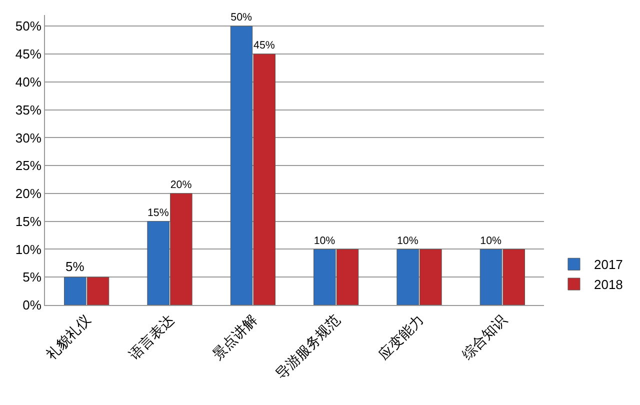 The height and width of the screenshot is (405, 640). What do you see at coordinates (241, 18) in the screenshot?
I see `data-label: 50%` at bounding box center [241, 18].